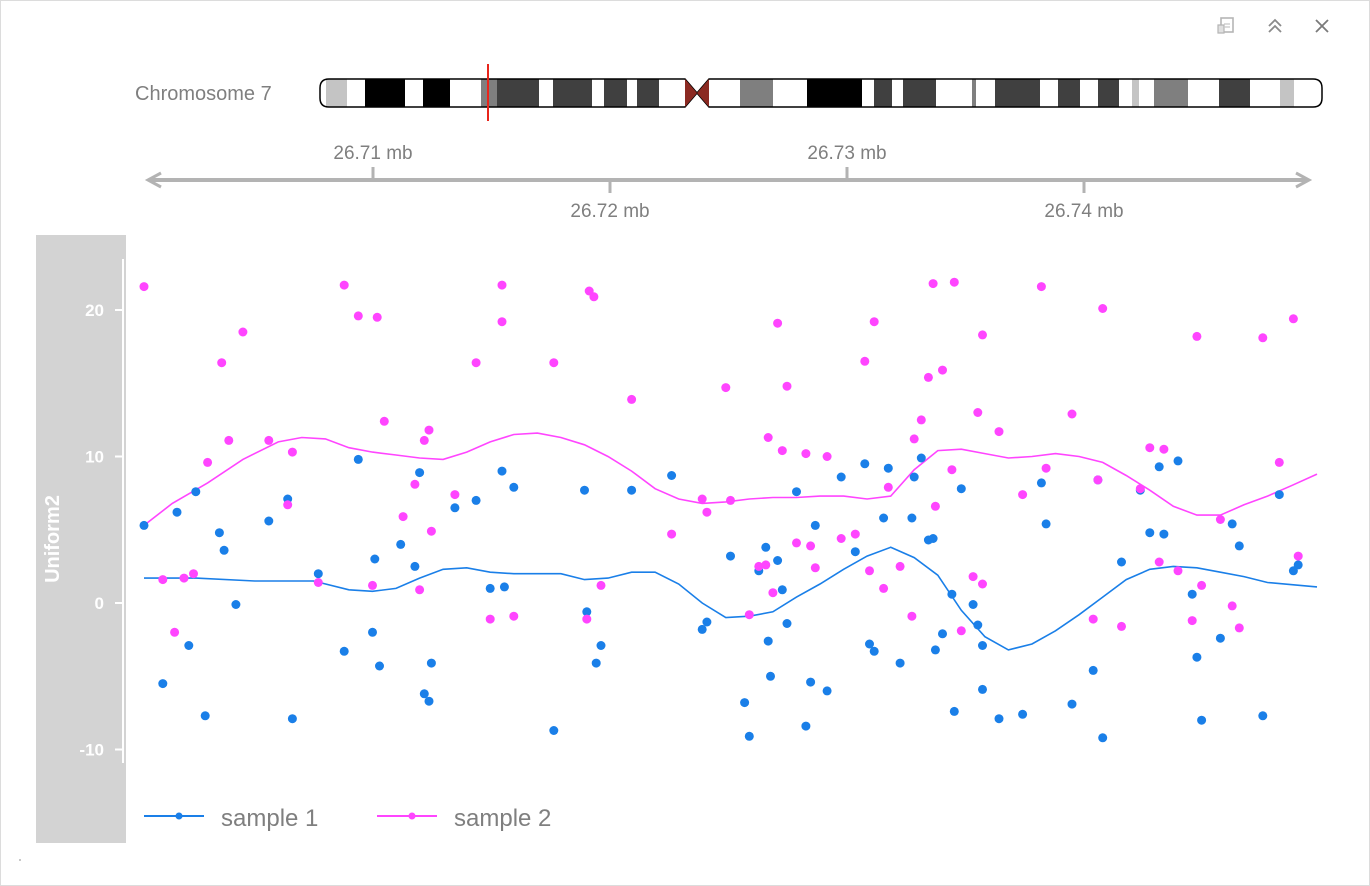  What do you see at coordinates (94, 310) in the screenshot?
I see `y-tick-label: 20` at bounding box center [94, 310].